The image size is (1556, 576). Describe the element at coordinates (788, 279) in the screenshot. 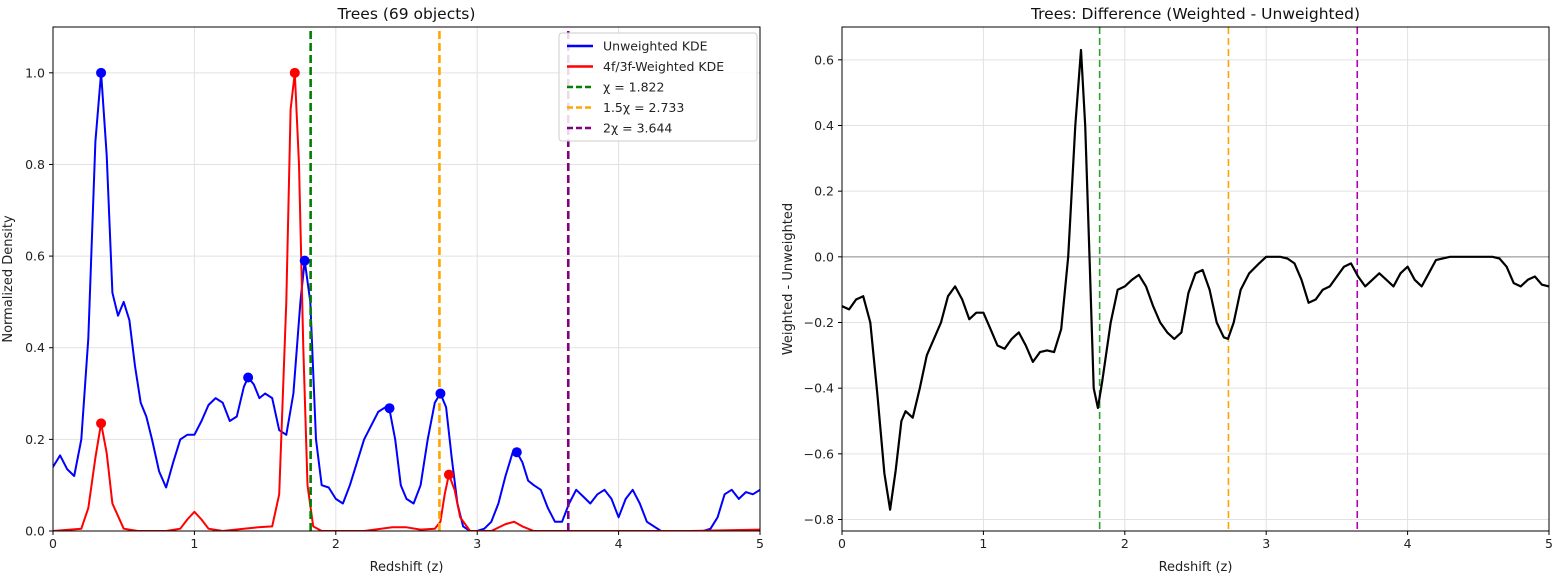

I see `y-axis-label: Weighted - Unweighted` at that location.